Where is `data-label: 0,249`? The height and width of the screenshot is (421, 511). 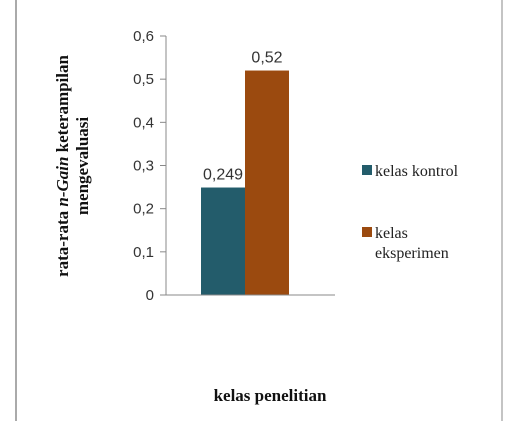 data-label: 0,249 is located at coordinates (223, 175).